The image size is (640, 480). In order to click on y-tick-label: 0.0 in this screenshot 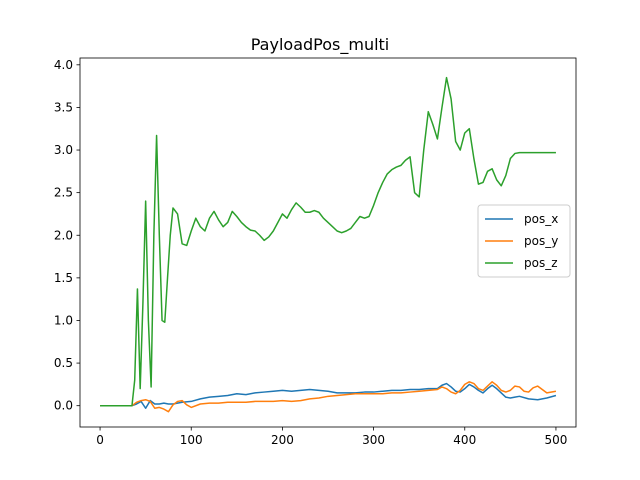, I will do `click(63, 406)`.